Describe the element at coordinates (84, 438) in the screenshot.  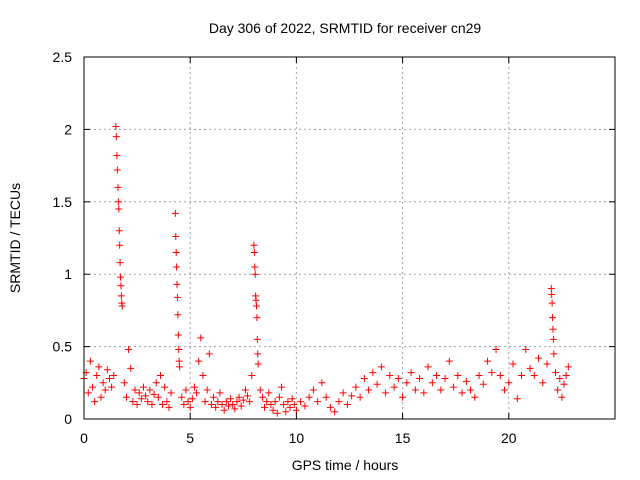
I see `x-tick-label: 0` at that location.